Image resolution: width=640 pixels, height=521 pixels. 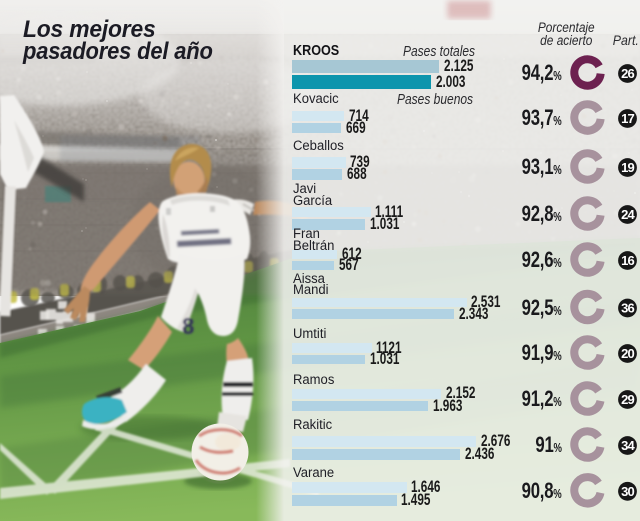 I want to click on svg-text: 29, so click(x=627, y=399).